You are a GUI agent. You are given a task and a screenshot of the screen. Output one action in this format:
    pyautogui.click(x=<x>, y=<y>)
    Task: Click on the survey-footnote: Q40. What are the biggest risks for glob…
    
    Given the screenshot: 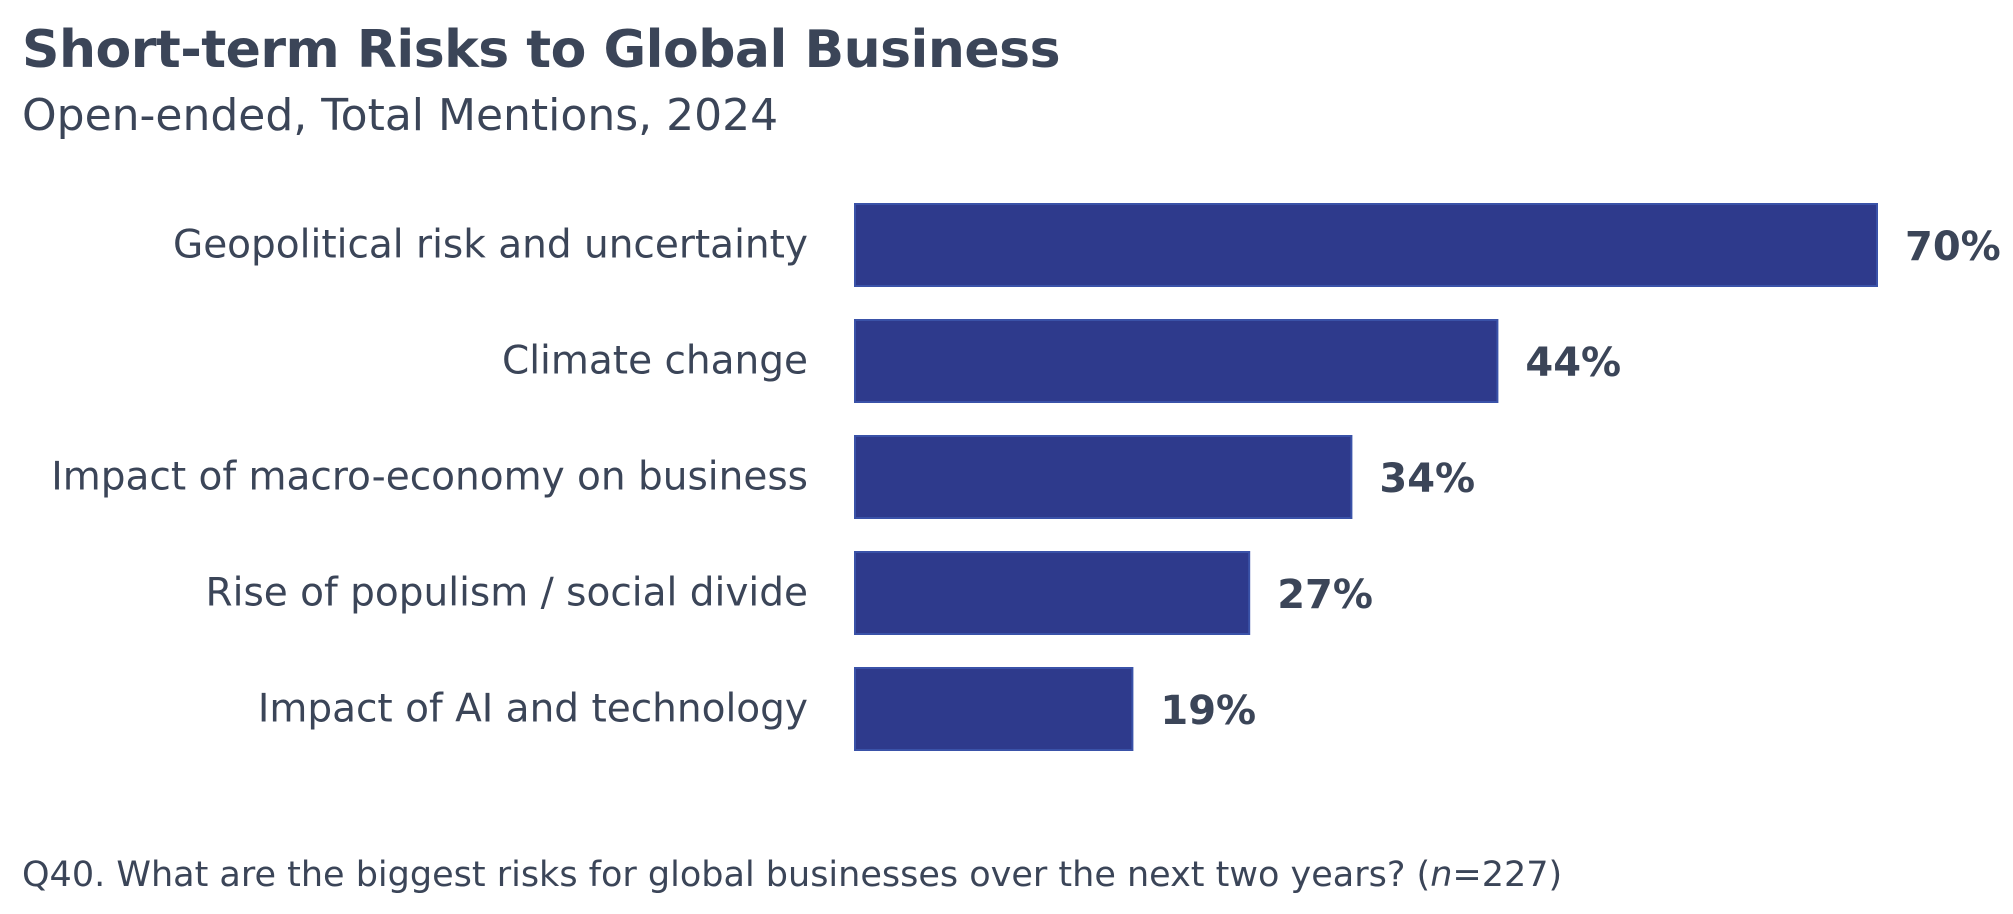 What is the action you would take?
    pyautogui.click(x=792, y=875)
    